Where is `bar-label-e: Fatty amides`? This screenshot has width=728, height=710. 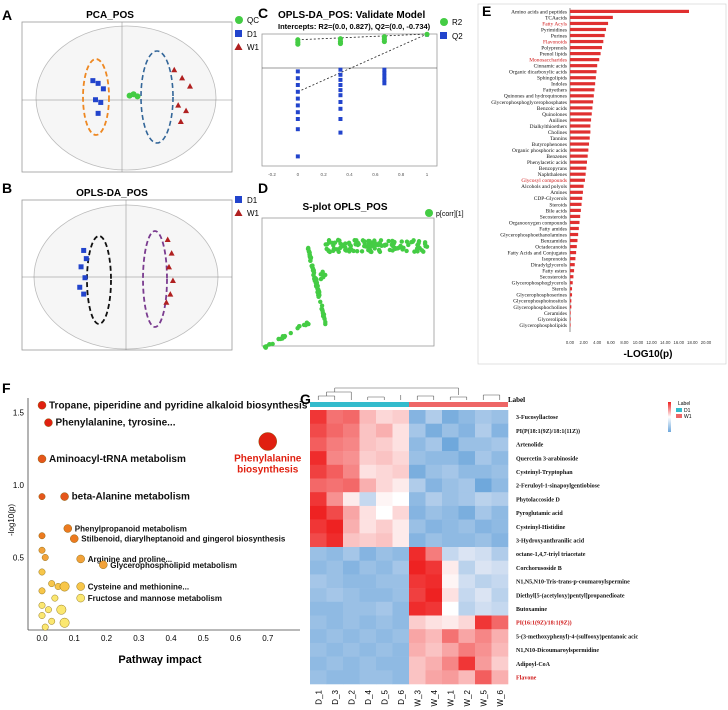
bar-label-e: Fatty amides is located at coordinates (553, 229).